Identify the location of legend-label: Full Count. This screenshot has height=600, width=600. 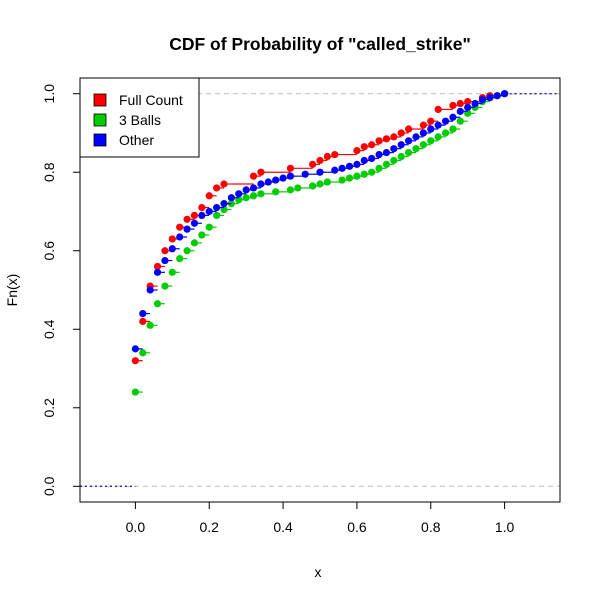
(151, 100).